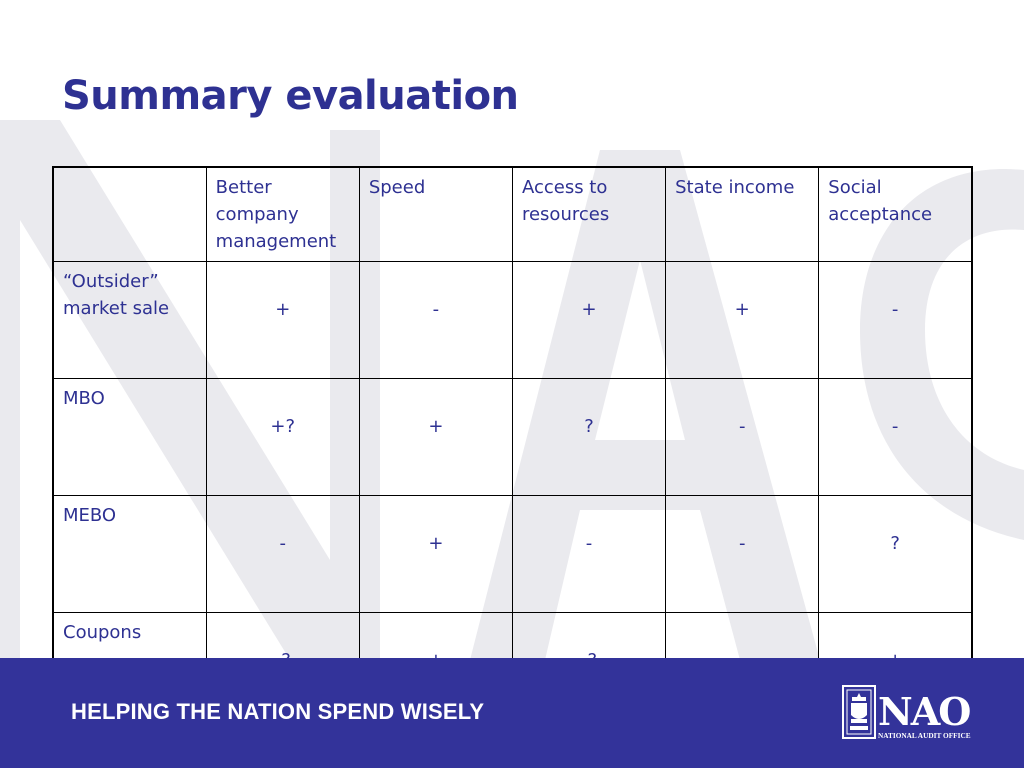 The image size is (1024, 768). What do you see at coordinates (859, 712) in the screenshot?
I see `crest-icon` at bounding box center [859, 712].